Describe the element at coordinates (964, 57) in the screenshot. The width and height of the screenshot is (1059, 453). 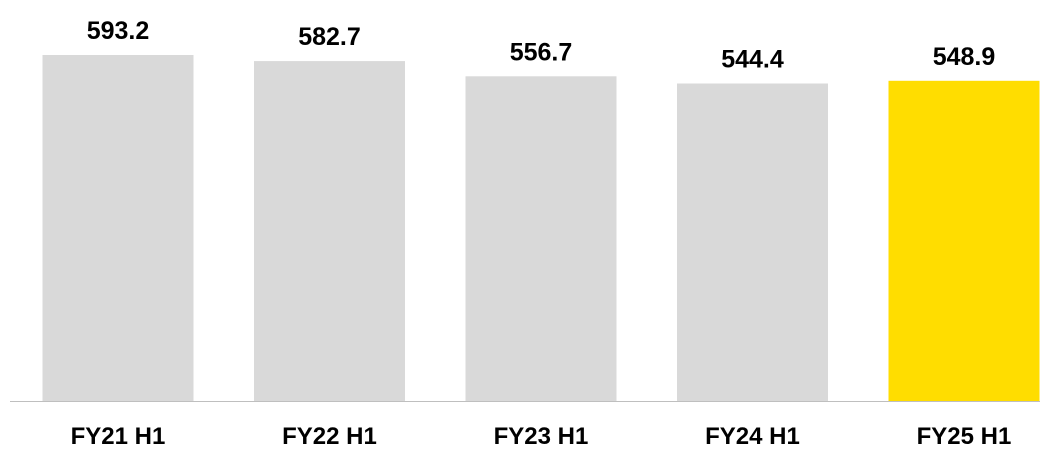
I see `value-label: 548.9` at that location.